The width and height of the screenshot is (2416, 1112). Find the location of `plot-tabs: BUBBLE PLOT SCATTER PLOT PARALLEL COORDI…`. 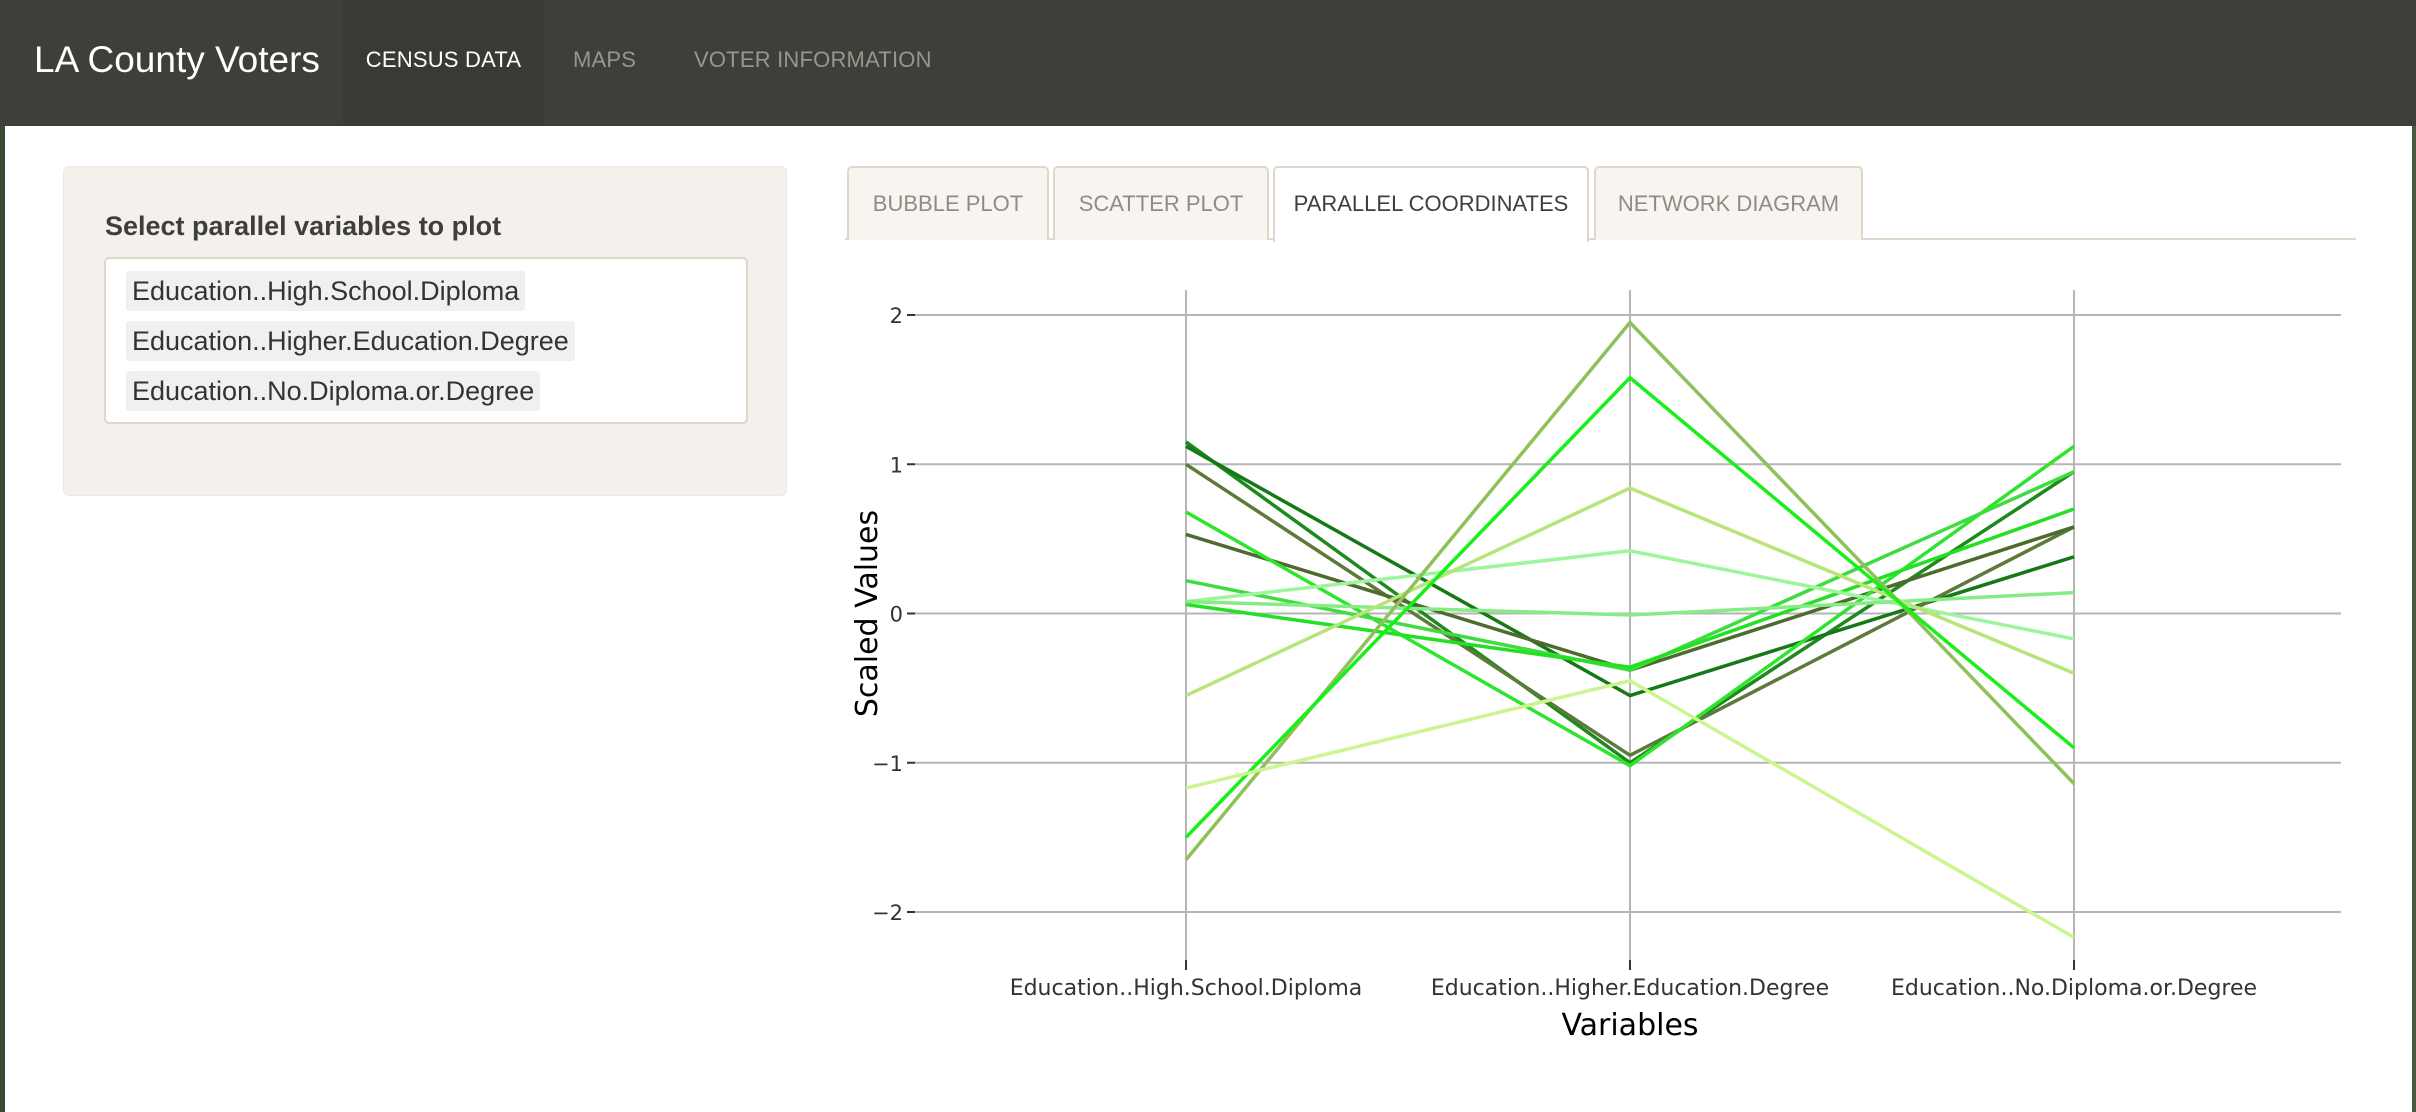

plot-tabs: BUBBLE PLOT SCATTER PLOT PARALLEL COORDI… is located at coordinates (1600, 204).